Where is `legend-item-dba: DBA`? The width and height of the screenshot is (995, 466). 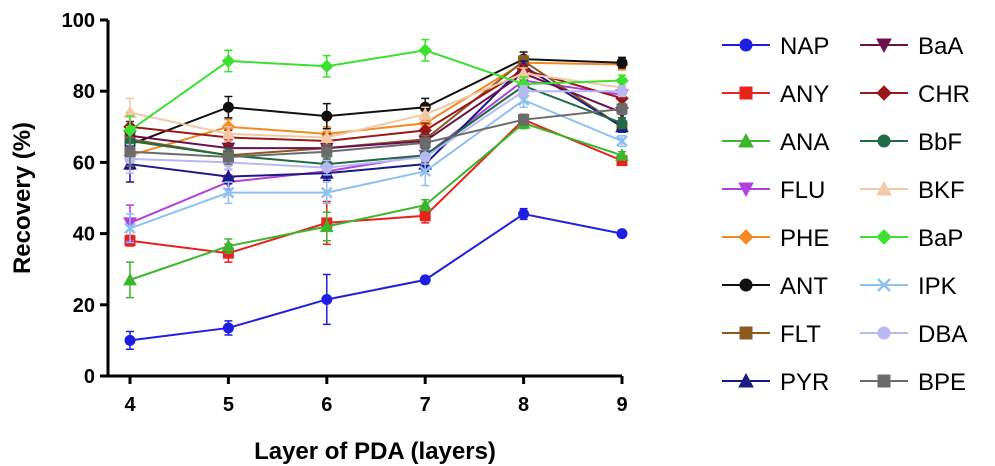 legend-item-dba: DBA is located at coordinates (913, 334).